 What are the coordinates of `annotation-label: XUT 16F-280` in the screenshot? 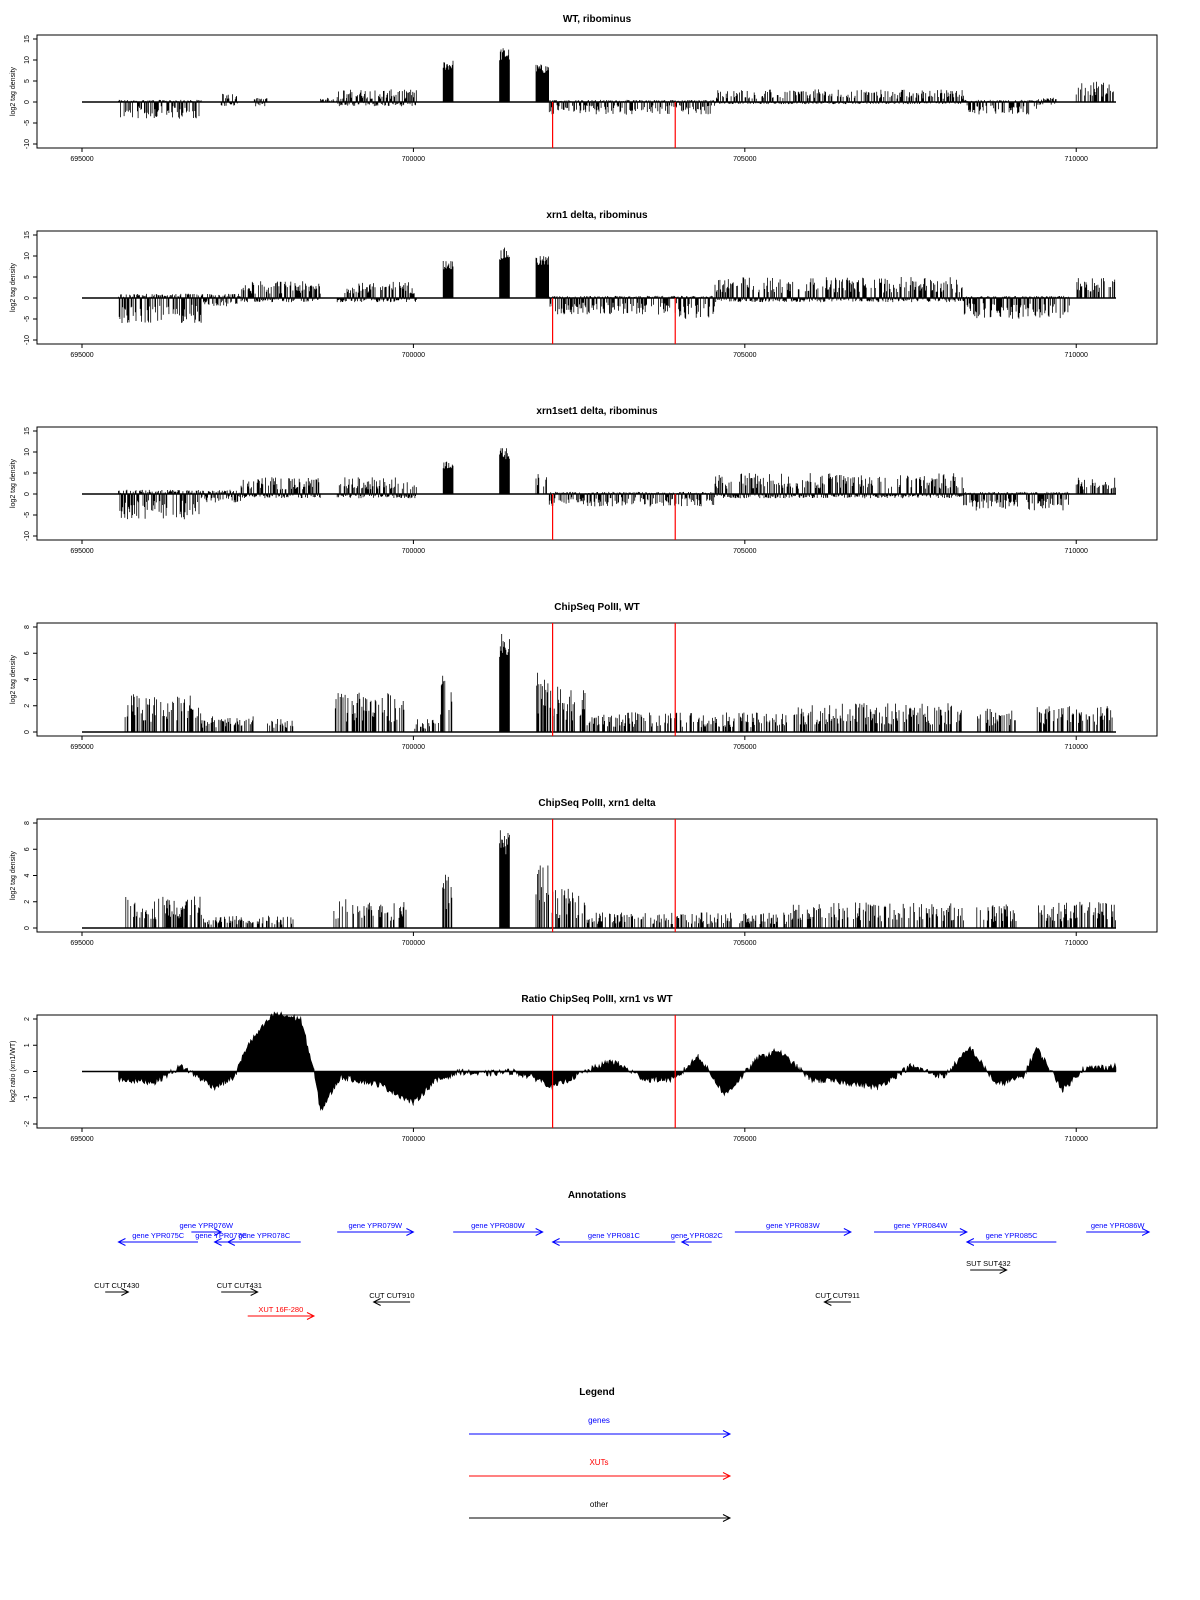 It's located at (280, 1309).